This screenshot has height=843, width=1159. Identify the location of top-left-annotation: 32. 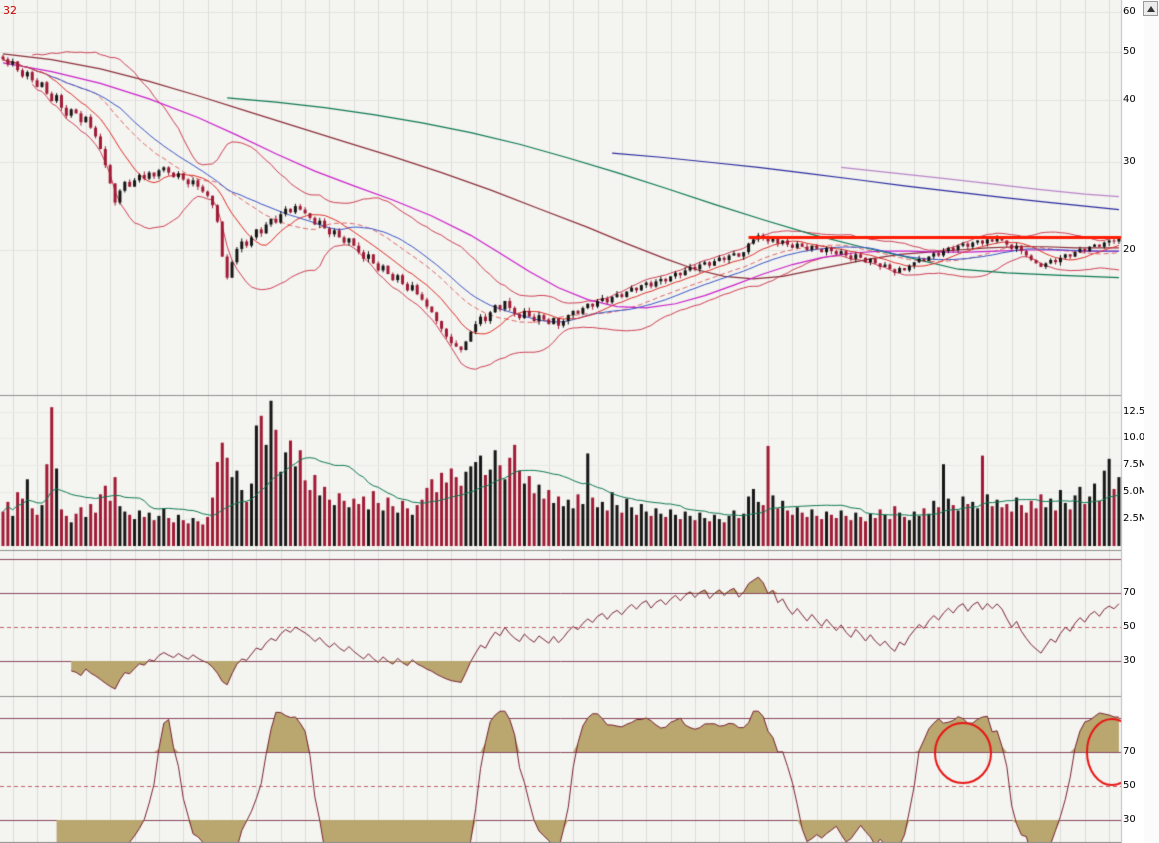
(10, 10).